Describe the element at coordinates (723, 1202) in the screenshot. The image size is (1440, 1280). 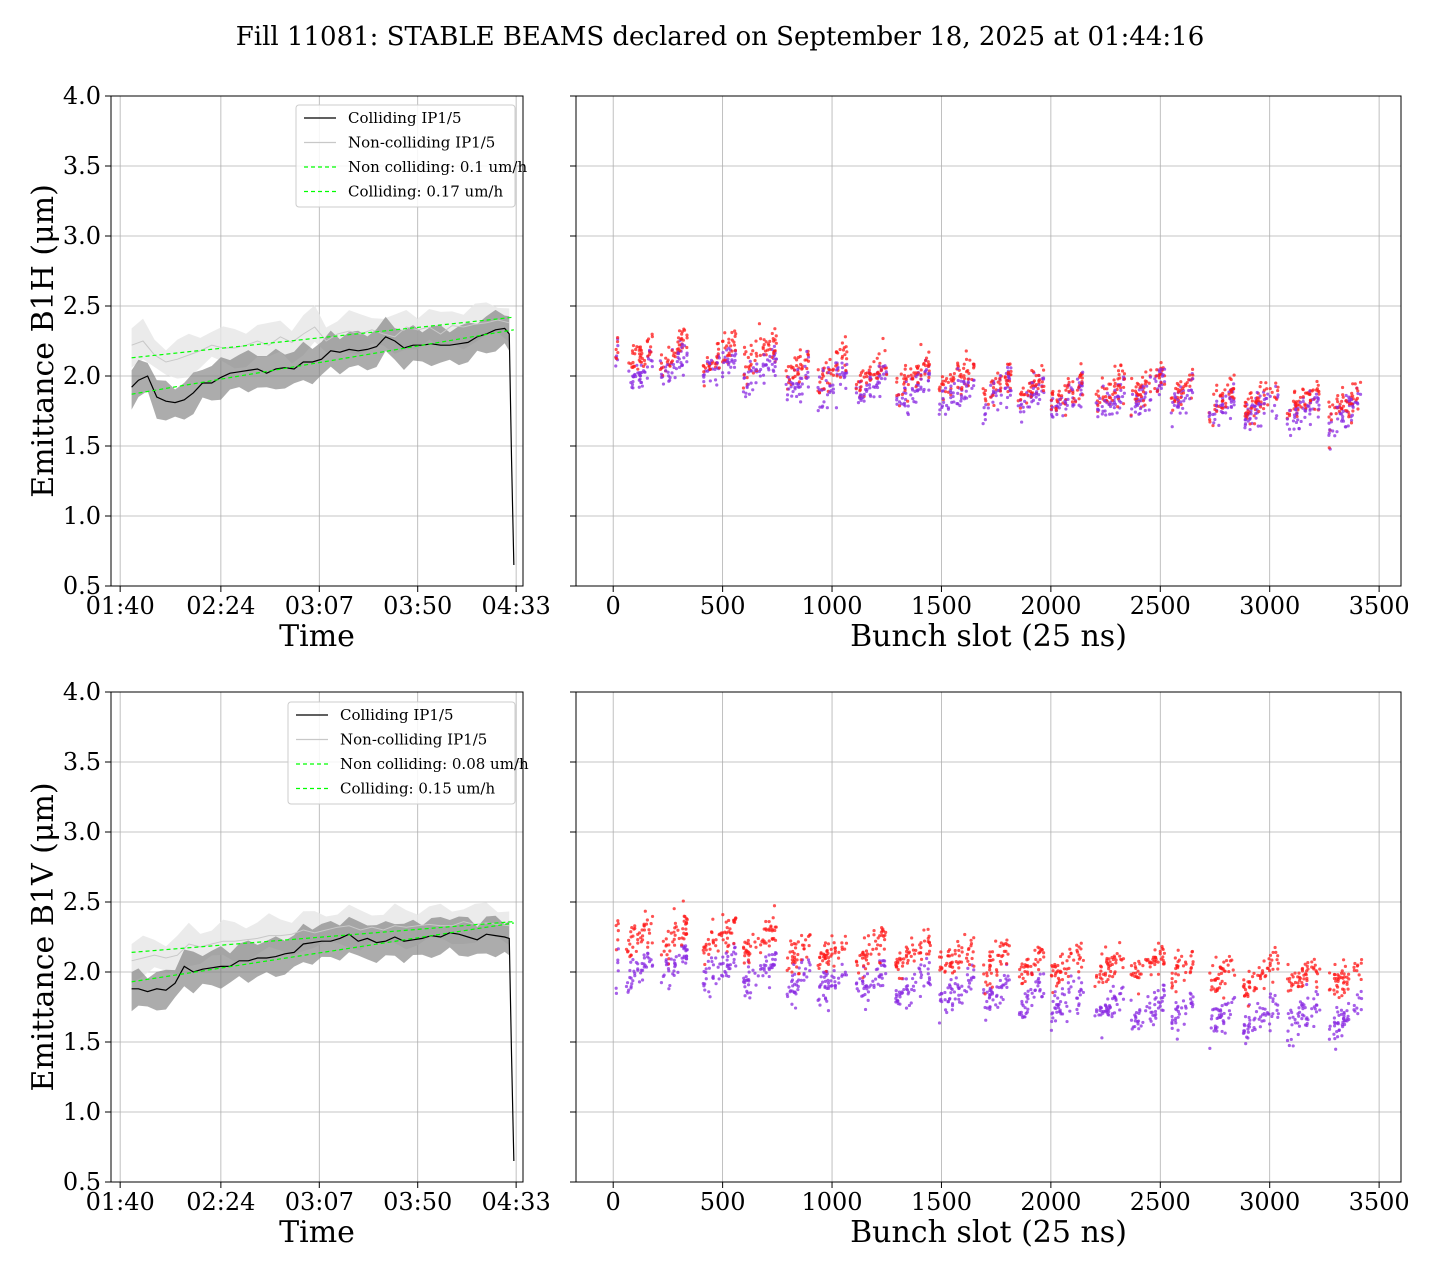
I see `x-tick-label: 500` at that location.